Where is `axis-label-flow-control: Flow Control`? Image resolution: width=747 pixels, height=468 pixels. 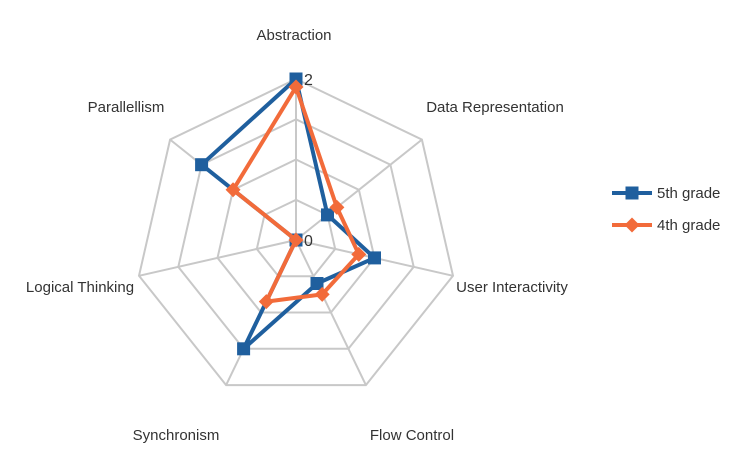
axis-label-flow-control: Flow Control is located at coordinates (412, 435).